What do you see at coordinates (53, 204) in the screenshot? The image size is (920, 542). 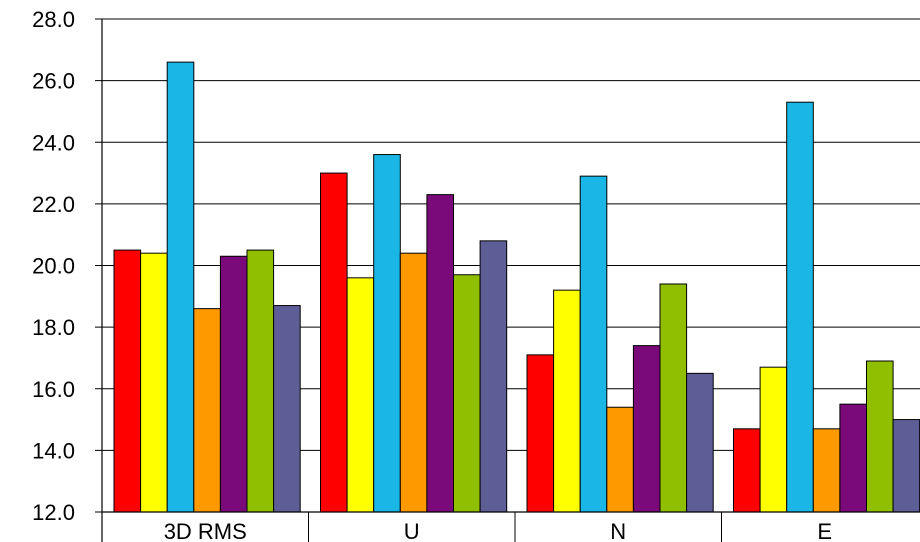 I see `y-tick-label: 22.0` at bounding box center [53, 204].